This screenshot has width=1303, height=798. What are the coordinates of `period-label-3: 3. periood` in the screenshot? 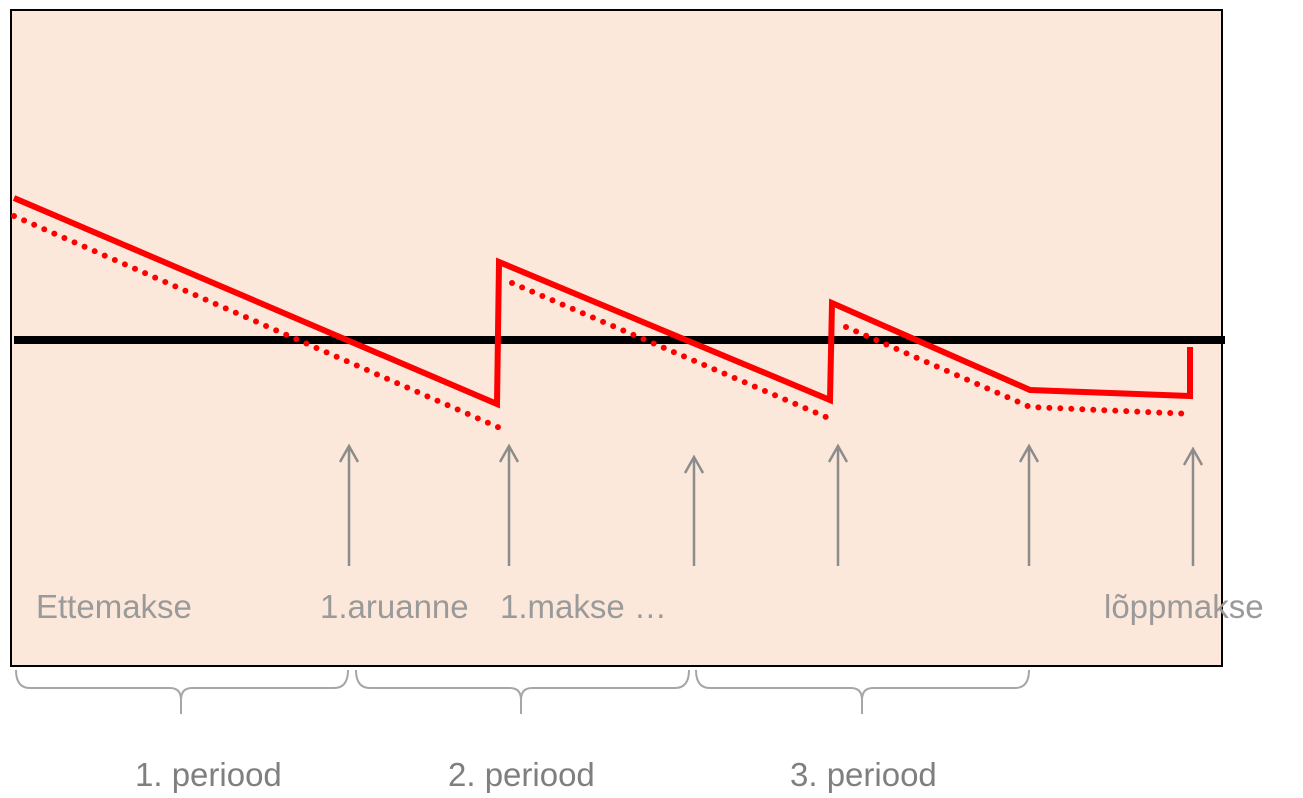 It's located at (863, 774).